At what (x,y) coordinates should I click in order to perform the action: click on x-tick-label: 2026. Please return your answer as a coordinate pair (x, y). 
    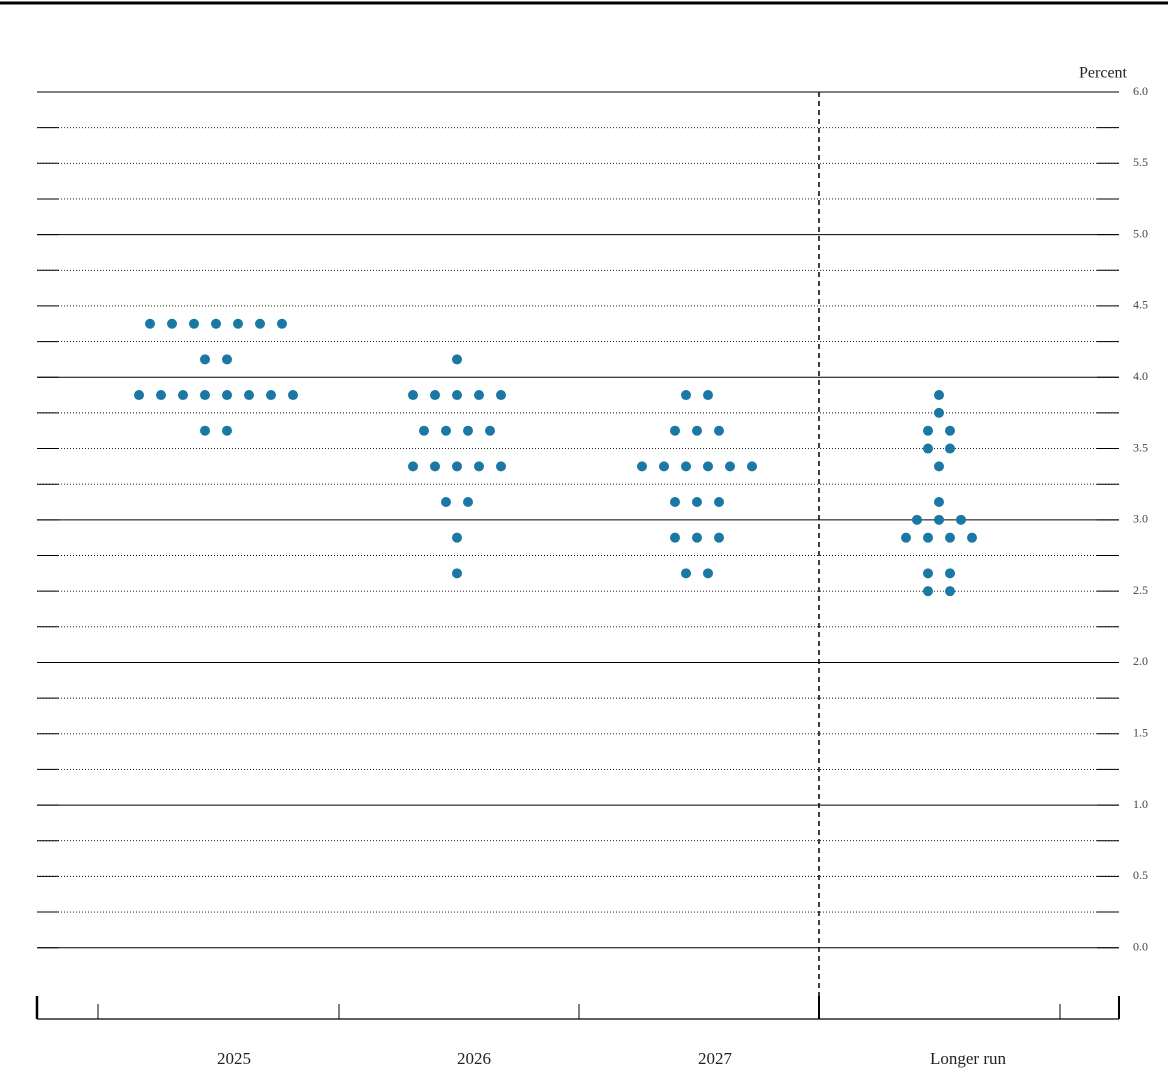
    Looking at the image, I should click on (474, 1058).